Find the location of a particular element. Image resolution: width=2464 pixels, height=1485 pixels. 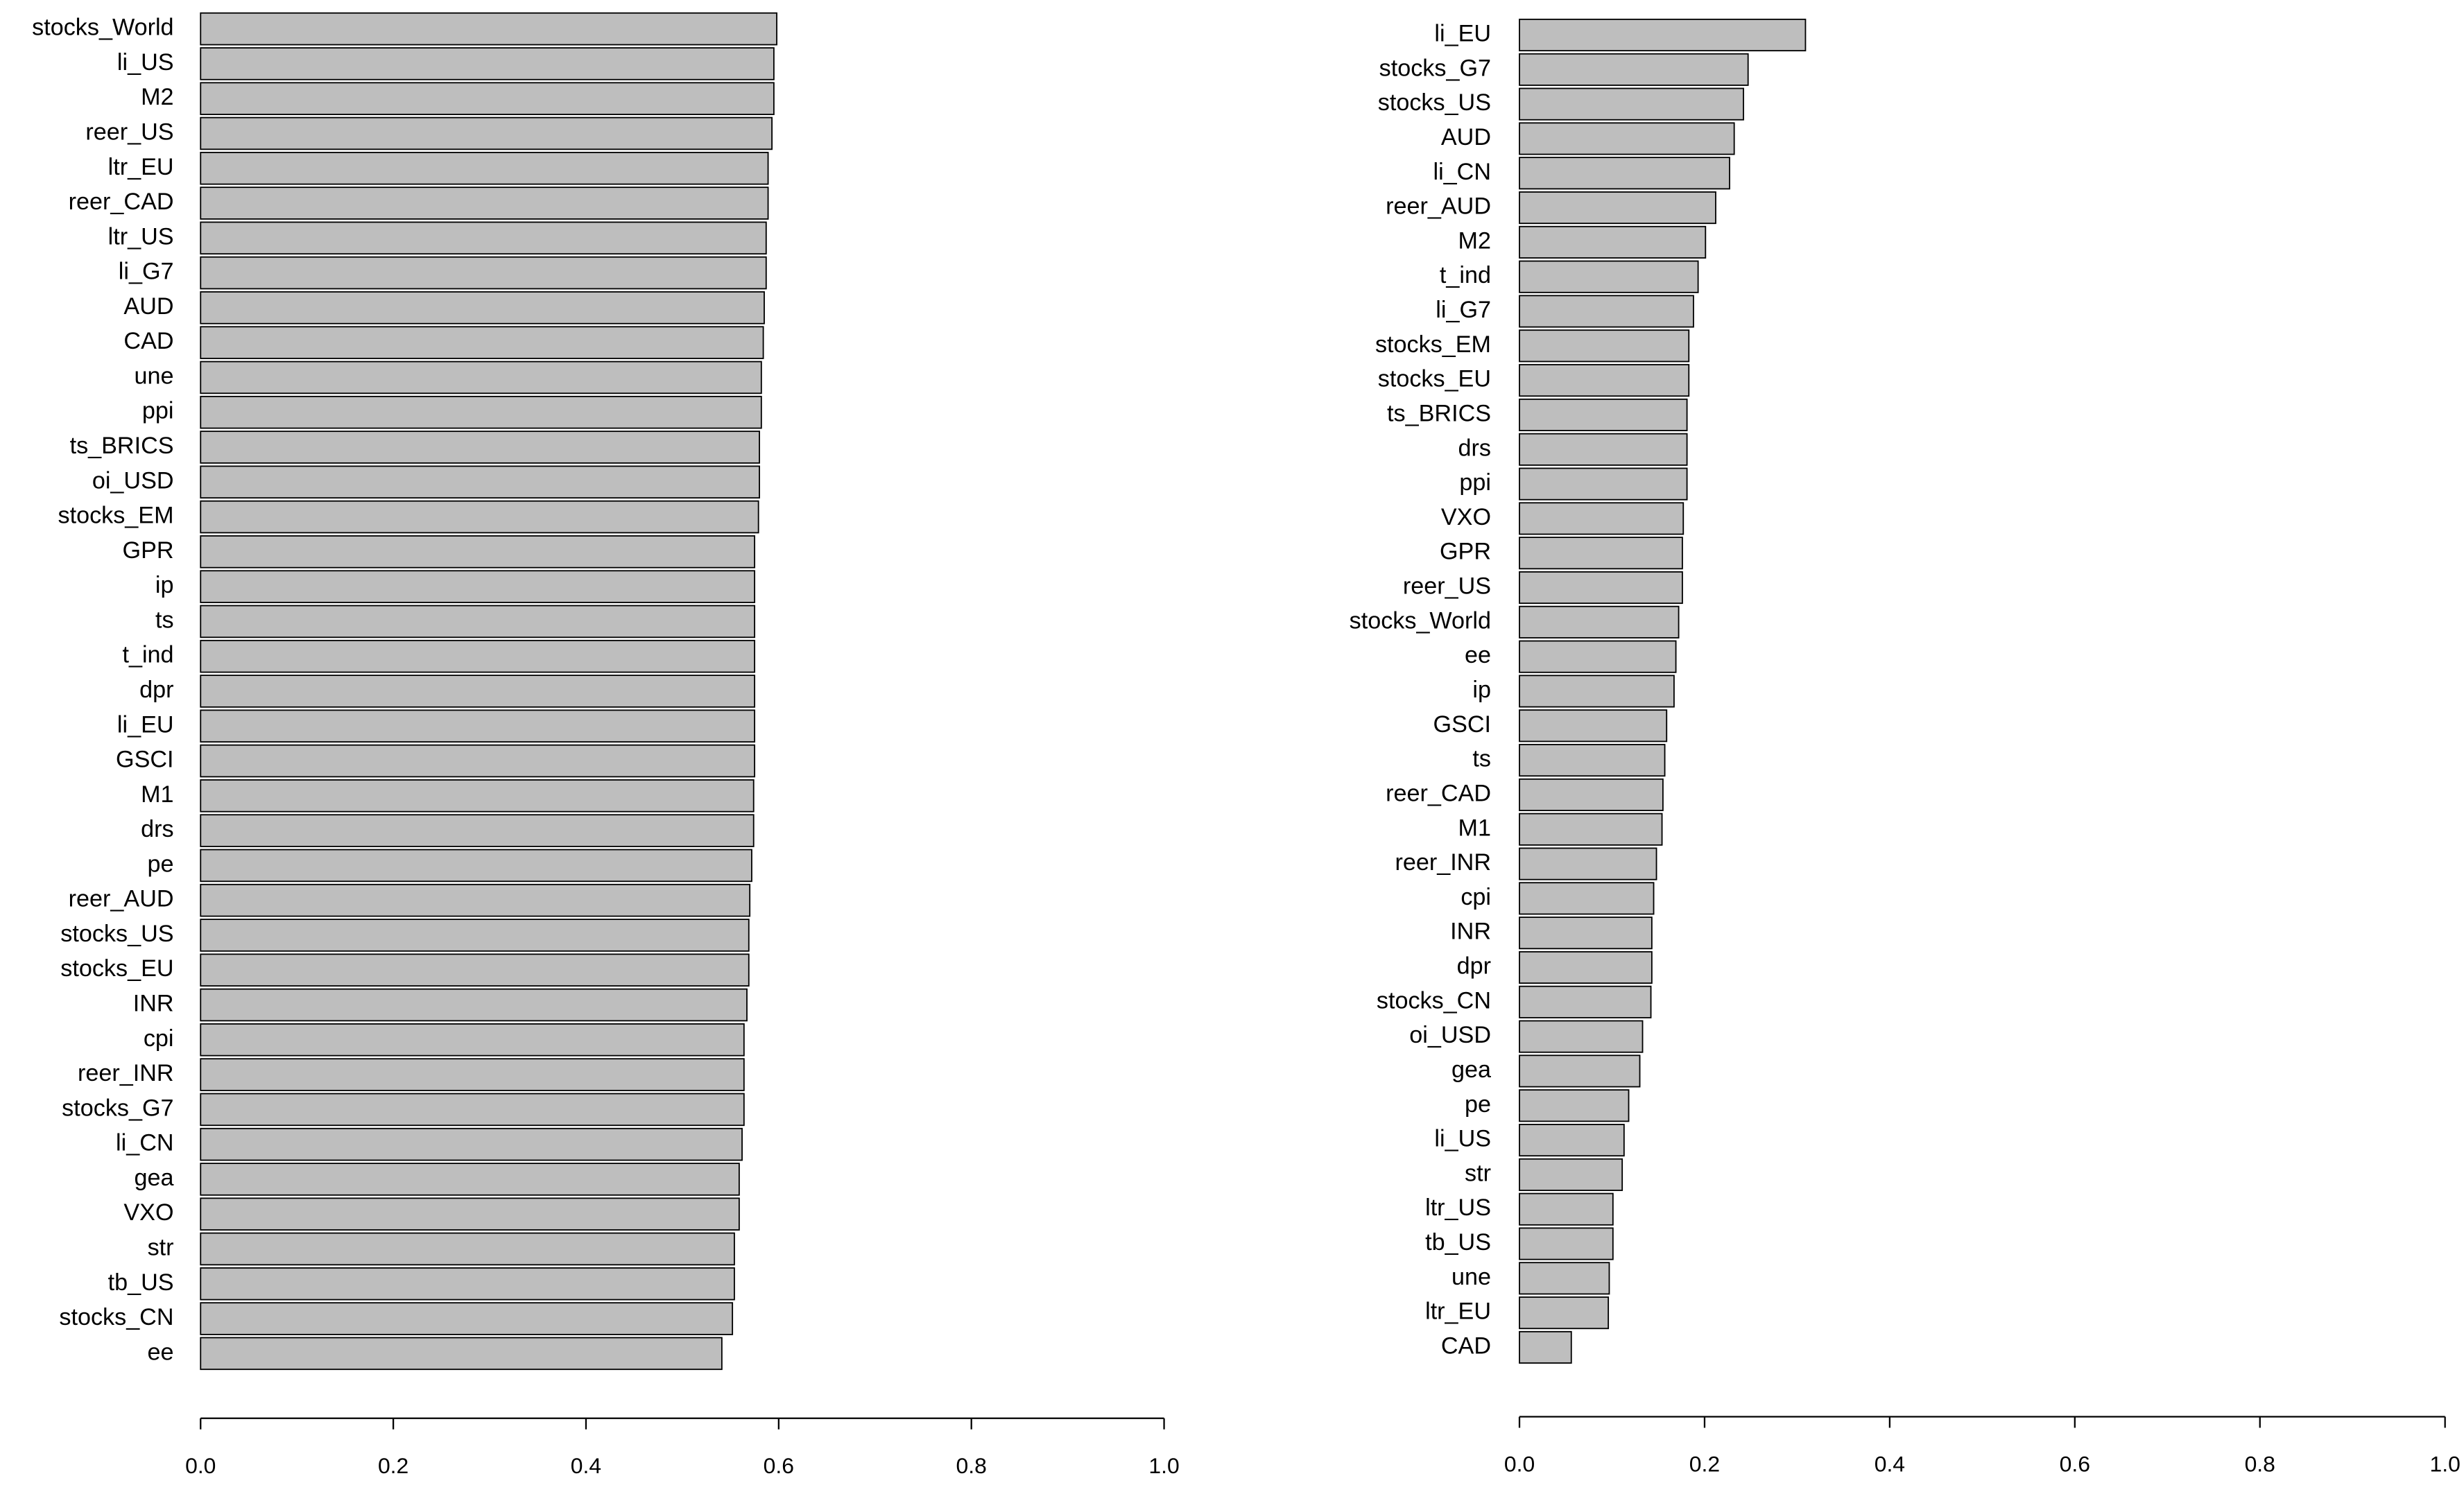

category-label: ip is located at coordinates (165, 585).